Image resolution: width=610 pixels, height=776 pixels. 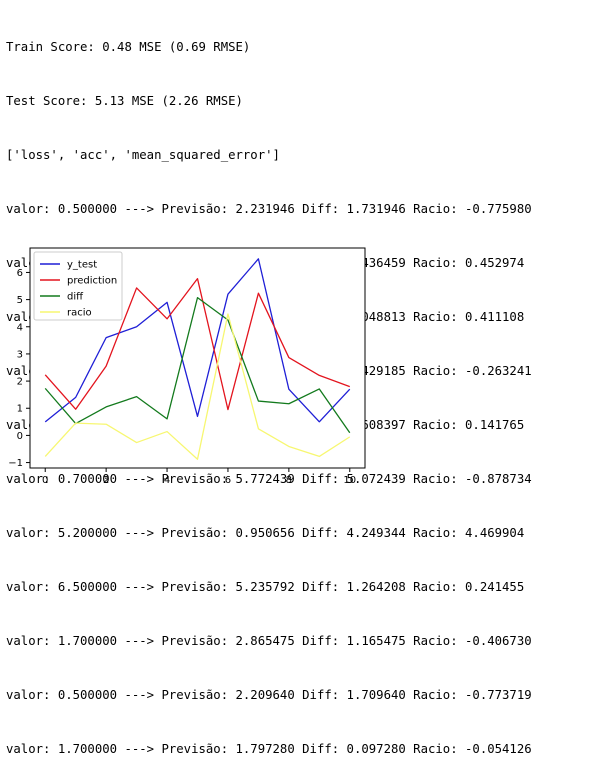 I want to click on x-tick-label: 10, so click(x=349, y=480).